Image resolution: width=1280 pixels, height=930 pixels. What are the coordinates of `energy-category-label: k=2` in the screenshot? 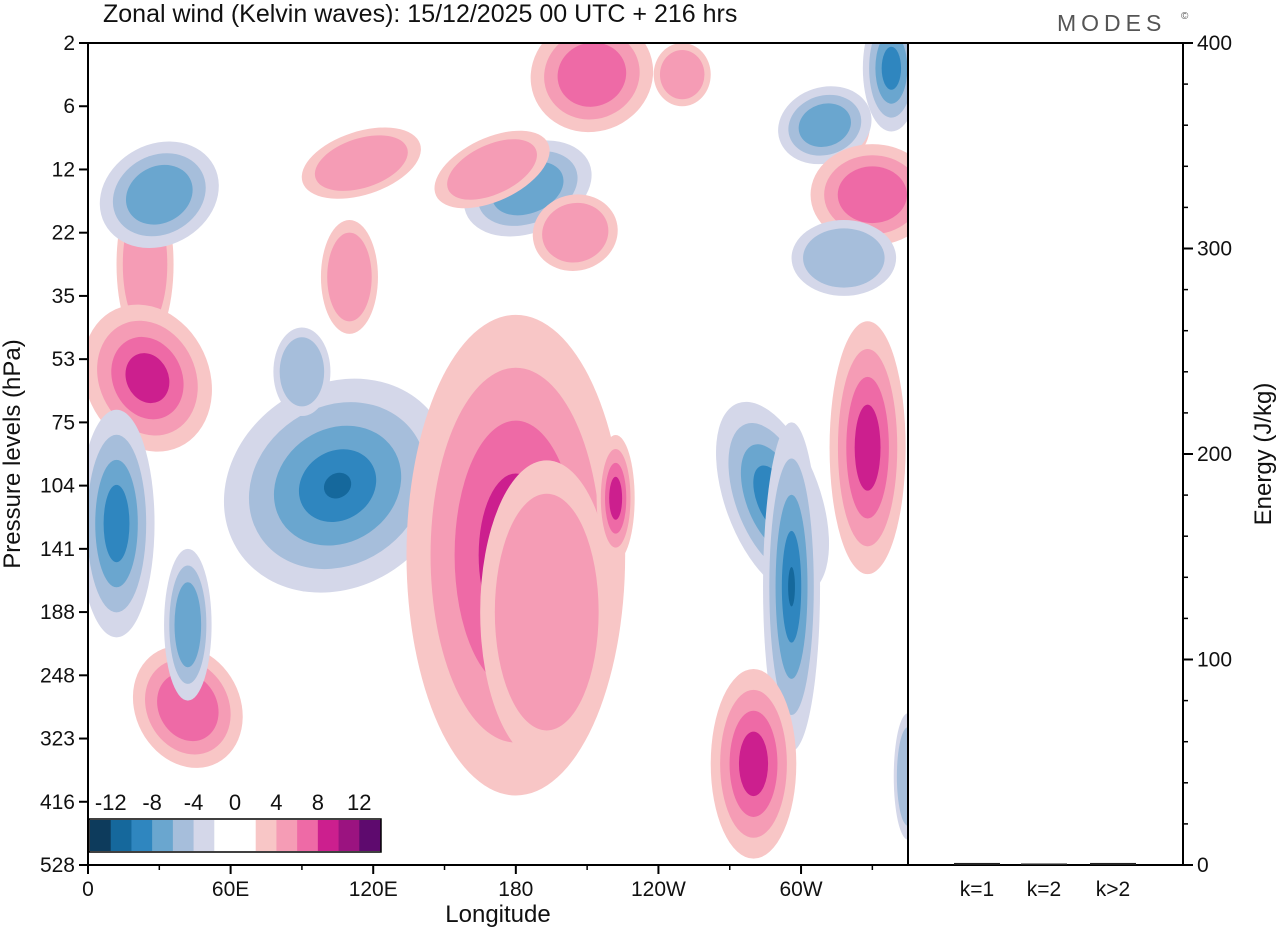 It's located at (1044, 889).